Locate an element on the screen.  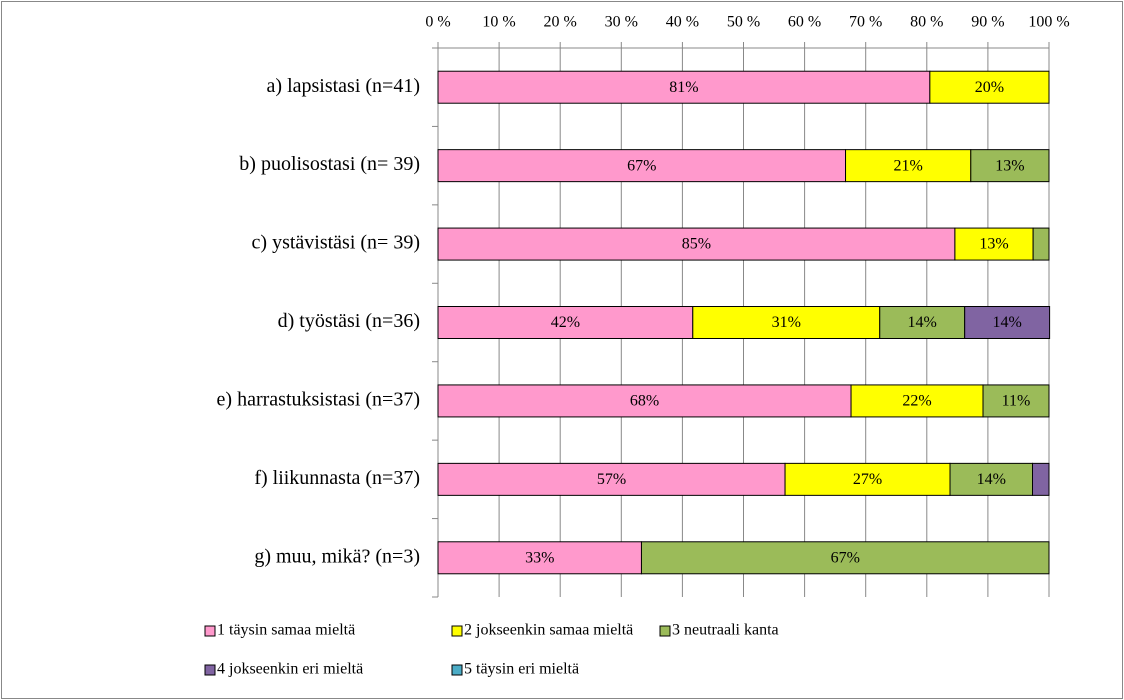
x-tick-label: 70 % is located at coordinates (865, 22).